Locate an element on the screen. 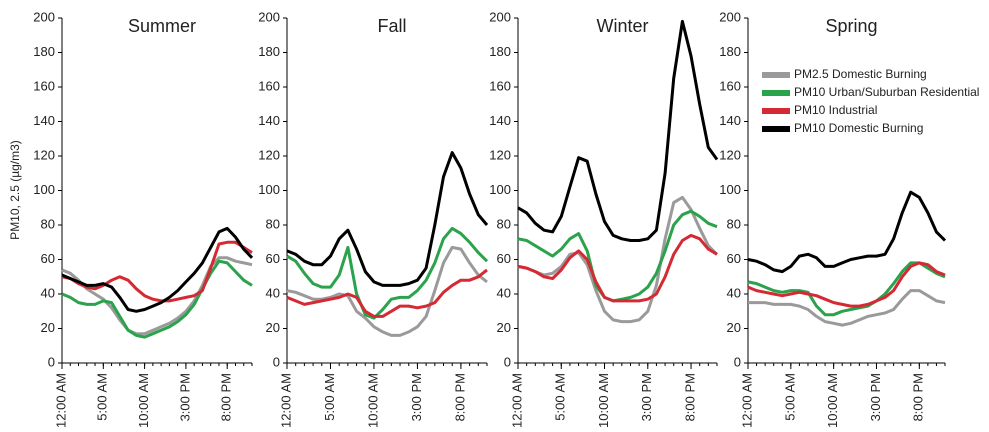  legend-label: PM10 Domestic Burning is located at coordinates (858, 128).